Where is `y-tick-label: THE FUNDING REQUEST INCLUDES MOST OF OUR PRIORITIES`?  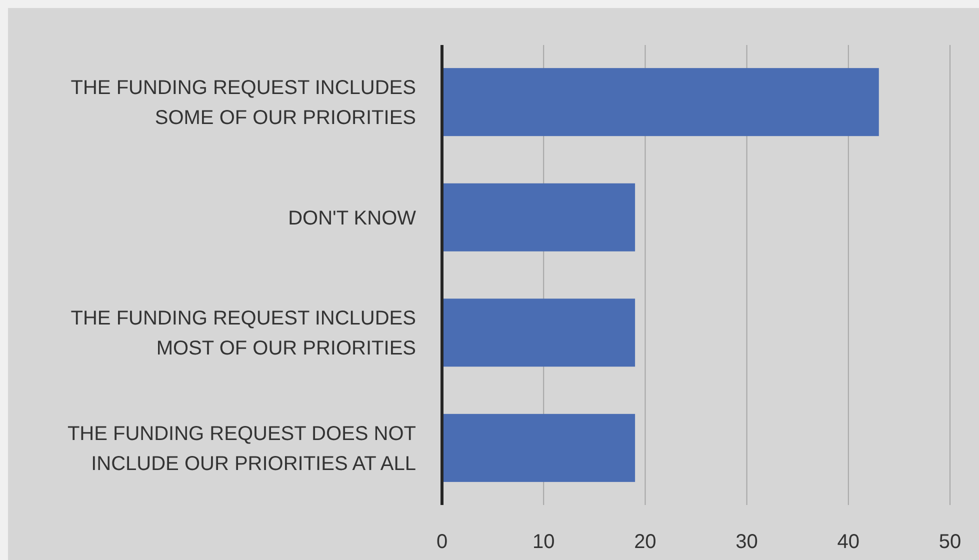
y-tick-label: THE FUNDING REQUEST INCLUDES MOST OF OUR PRIORITIES is located at coordinates (243, 334).